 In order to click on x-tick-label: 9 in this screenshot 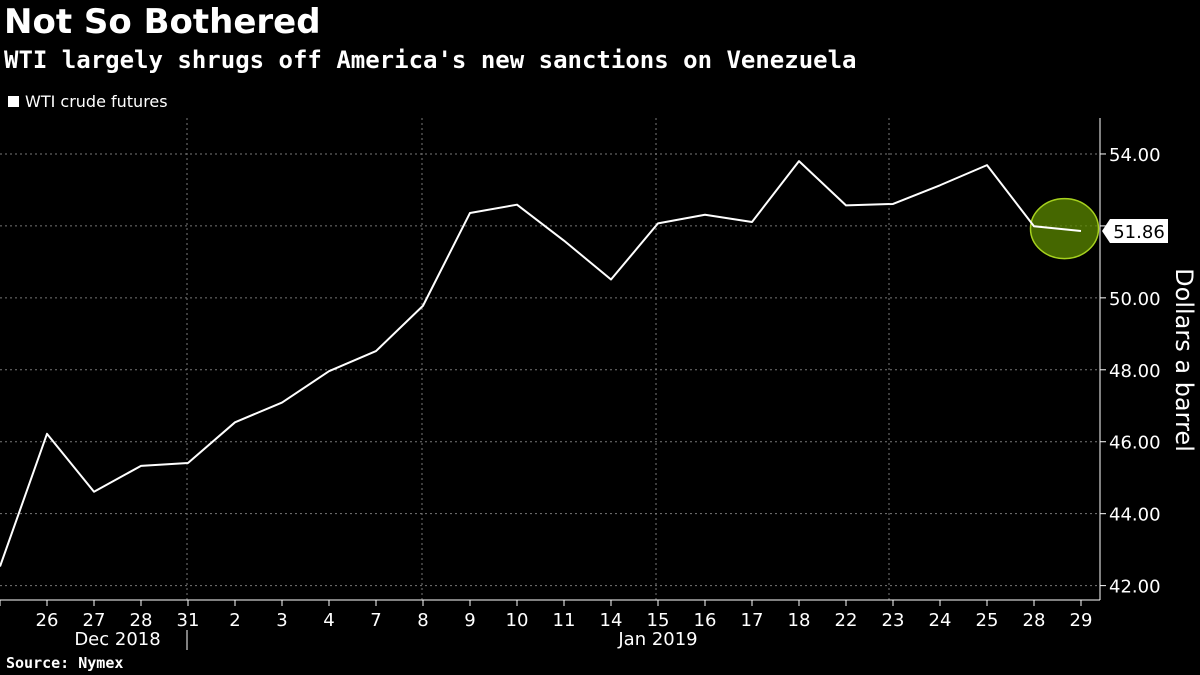, I will do `click(469, 620)`.